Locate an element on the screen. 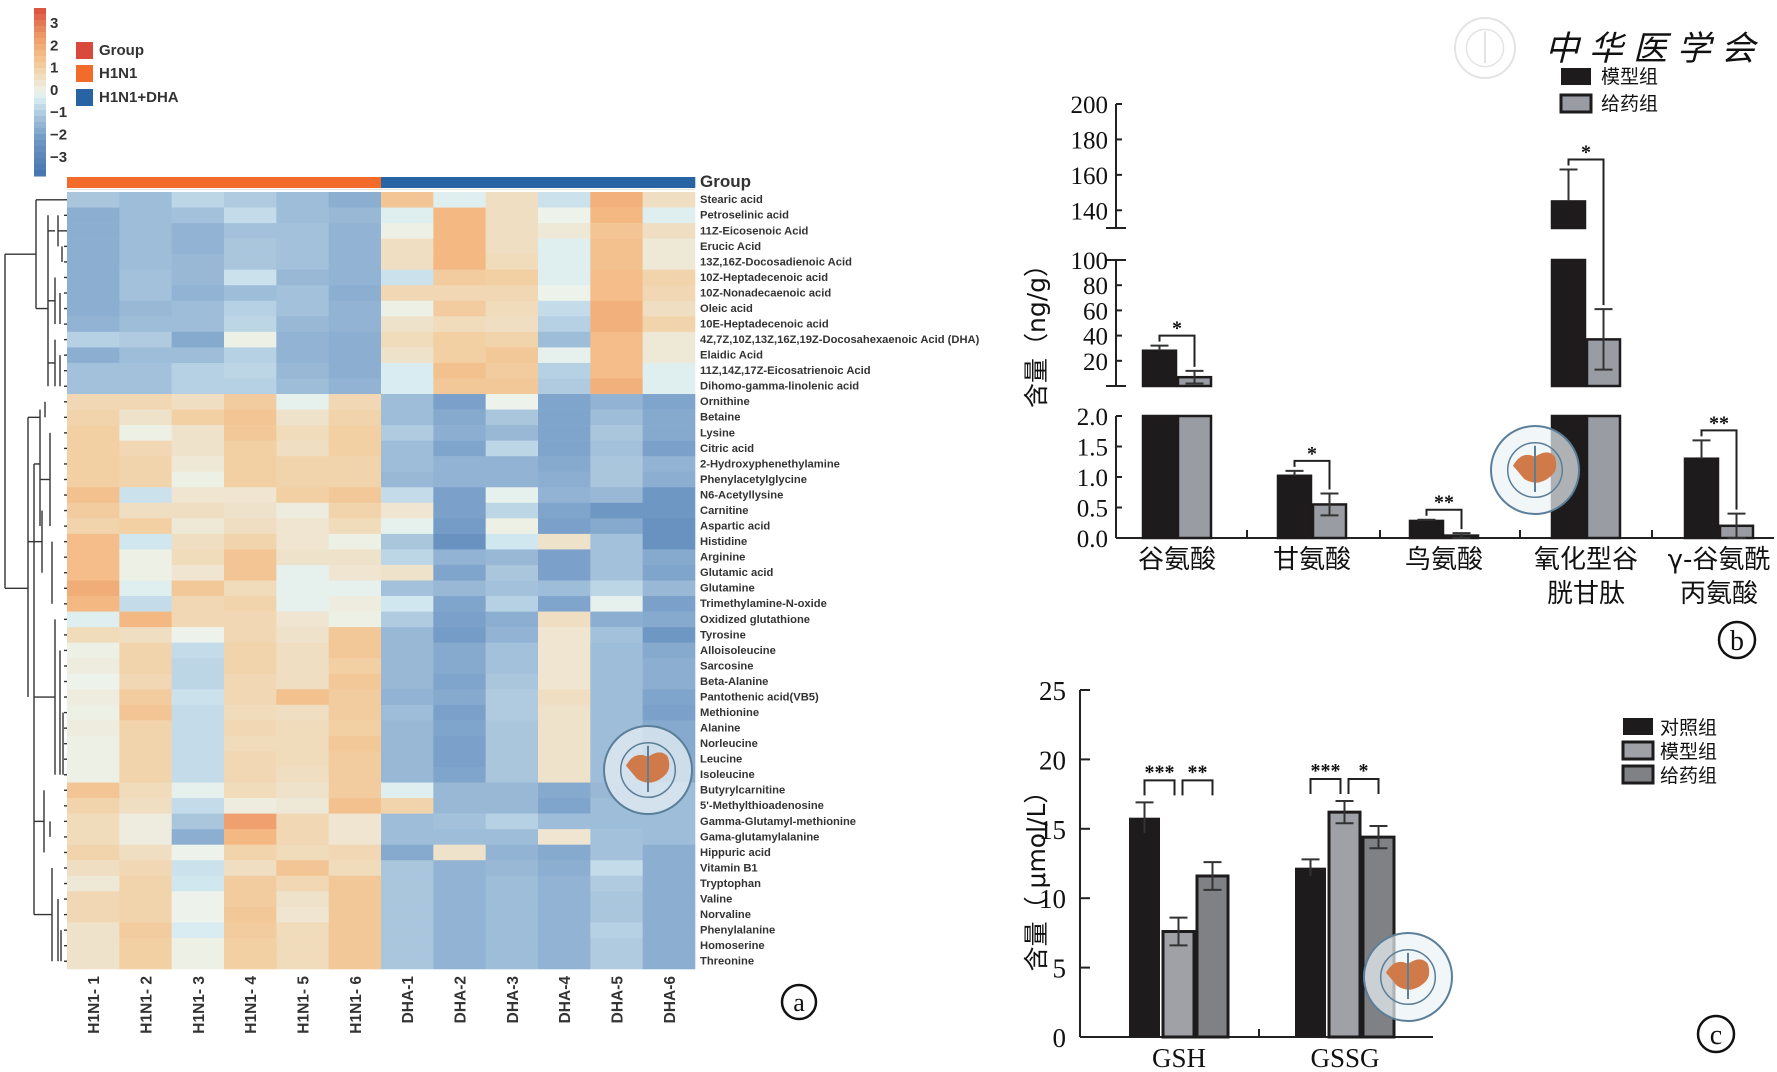 This screenshot has width=1777, height=1072. row-label: 10E-Heptadecenoic acid is located at coordinates (764, 325).